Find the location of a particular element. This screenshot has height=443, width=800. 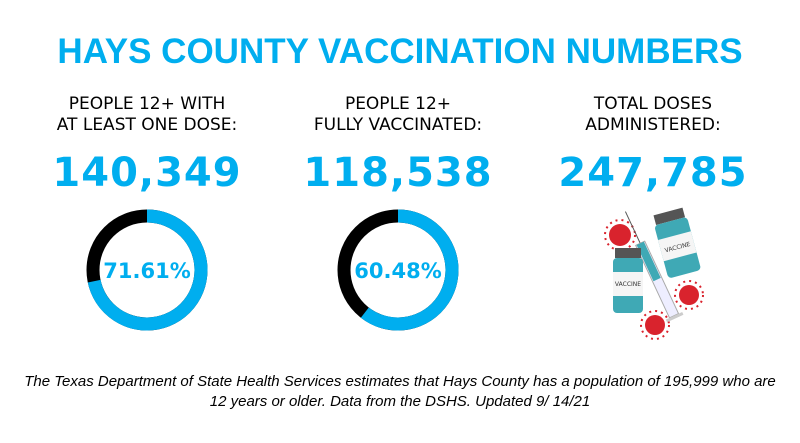

donut-chart-one-dose: 71.61% is located at coordinates (147, 270).